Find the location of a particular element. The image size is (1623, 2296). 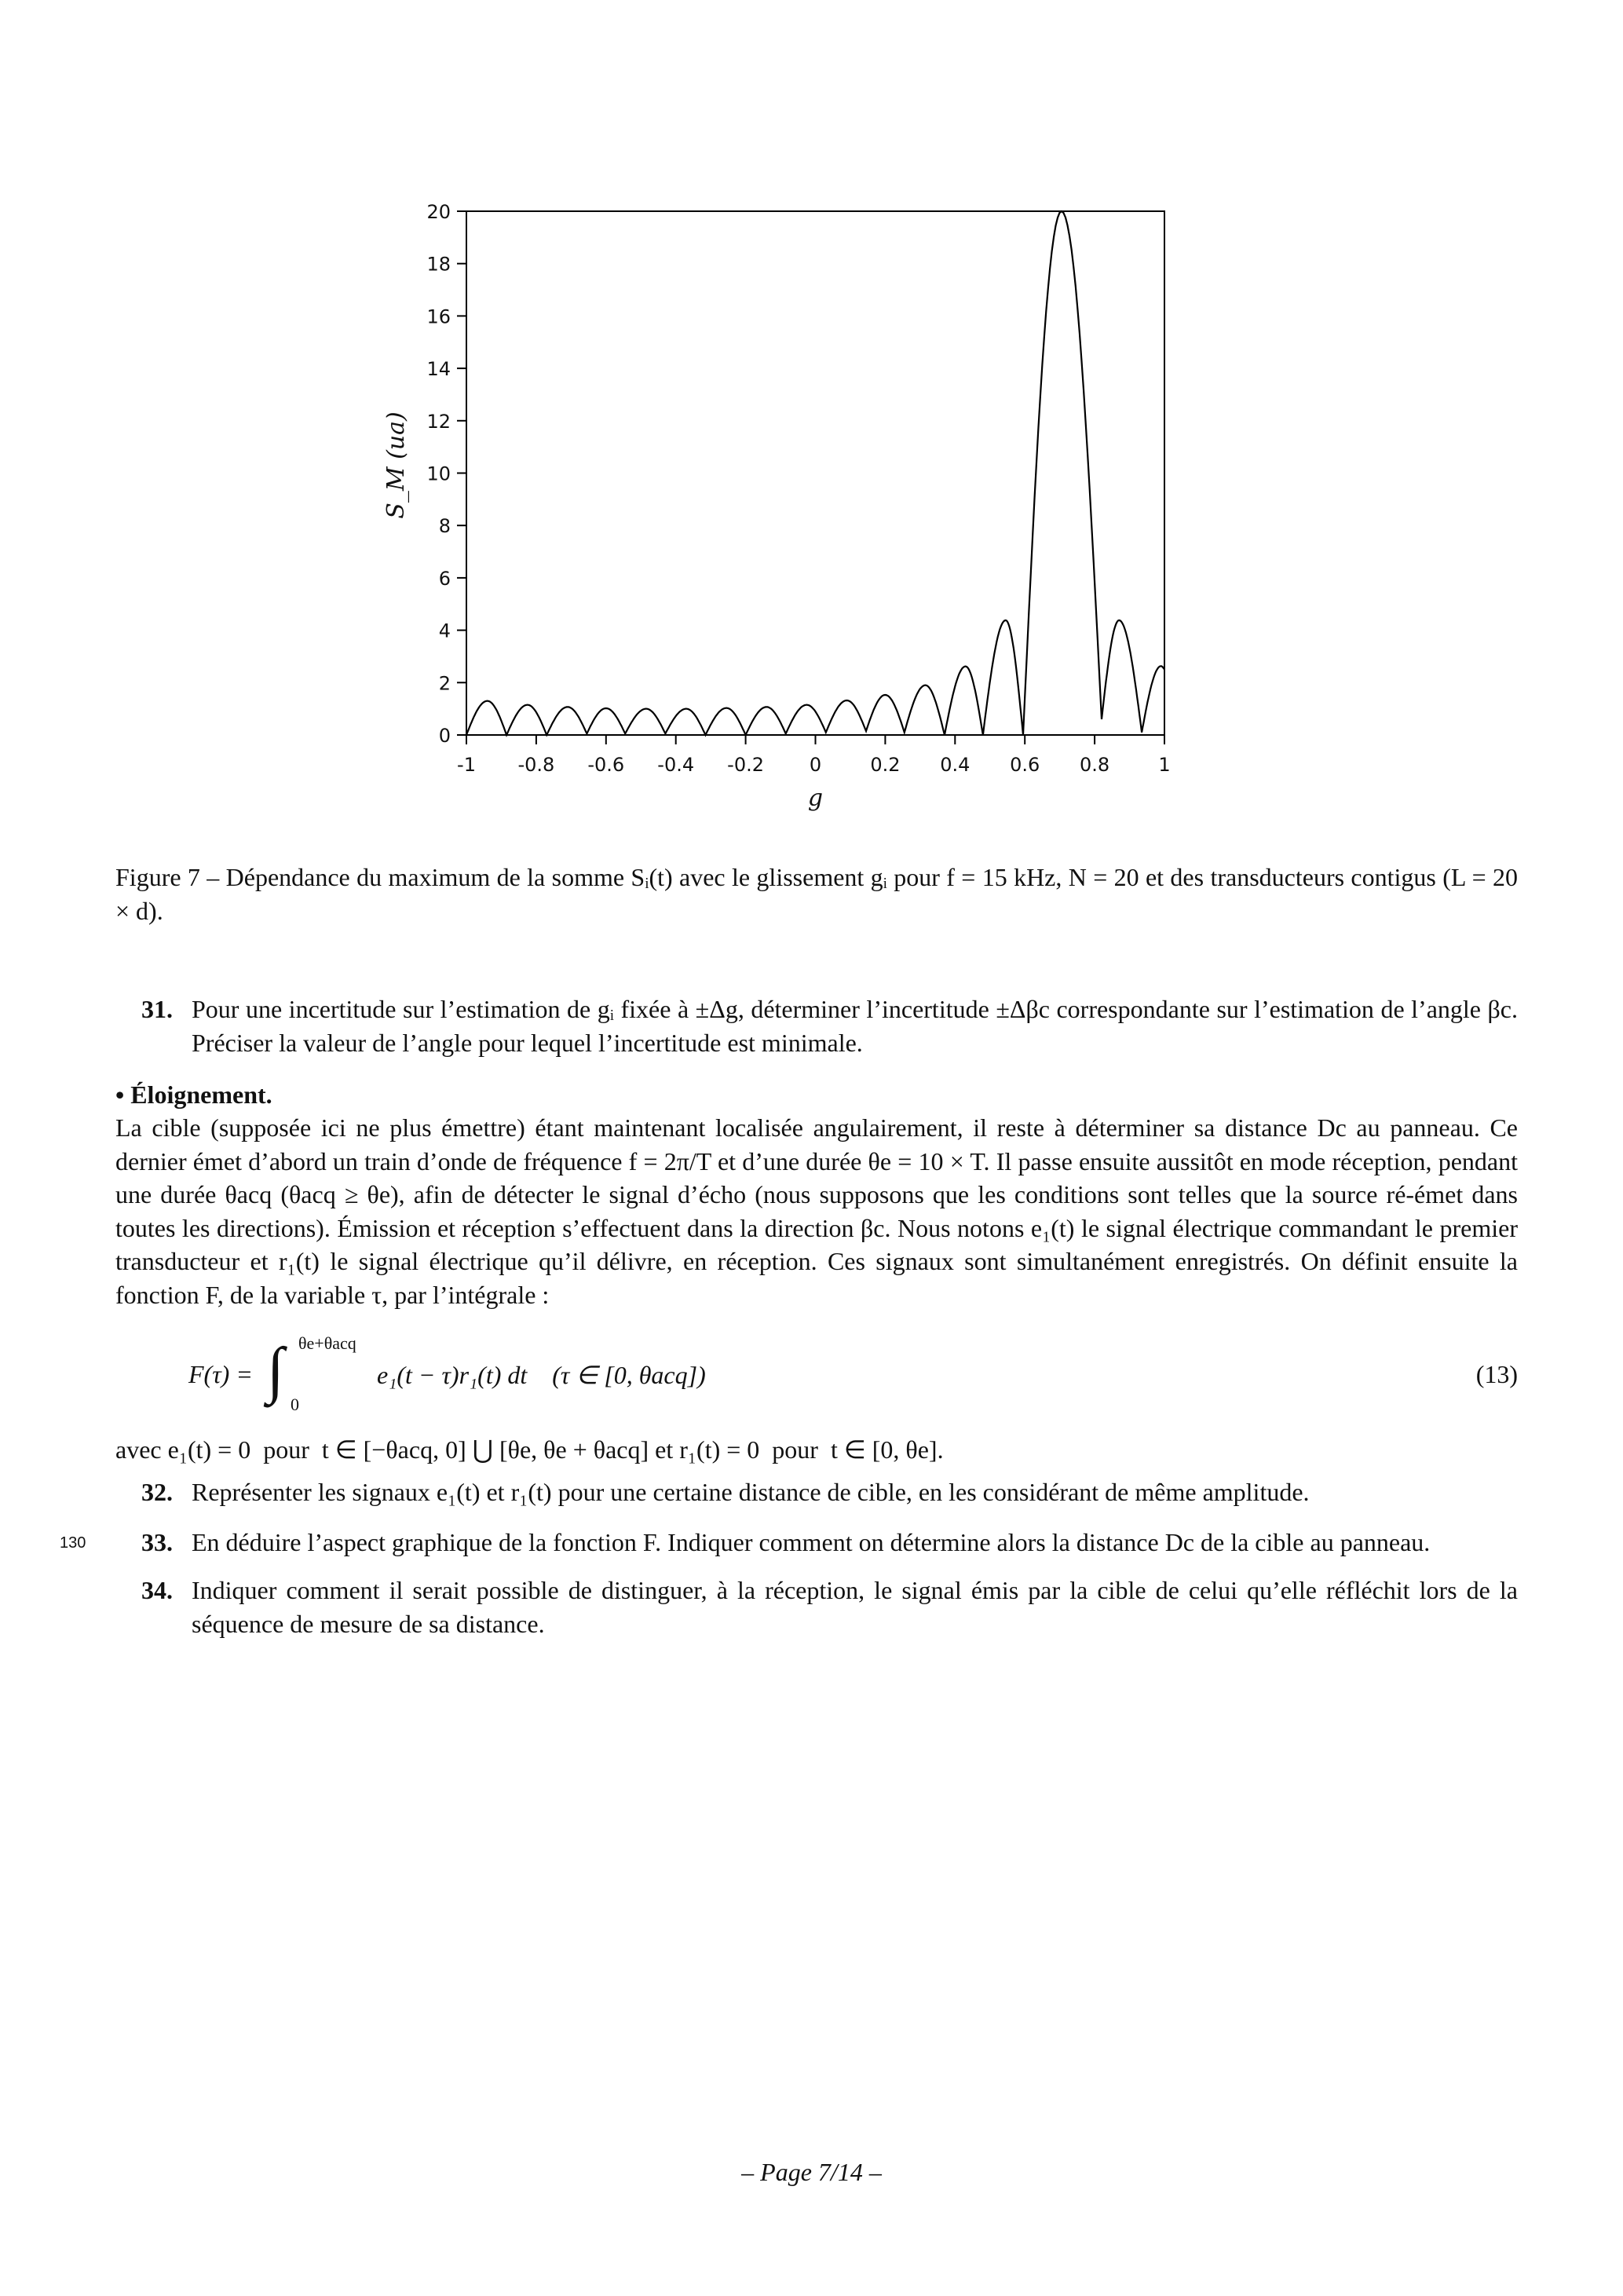

y-tick-label: 2 is located at coordinates (445, 683).